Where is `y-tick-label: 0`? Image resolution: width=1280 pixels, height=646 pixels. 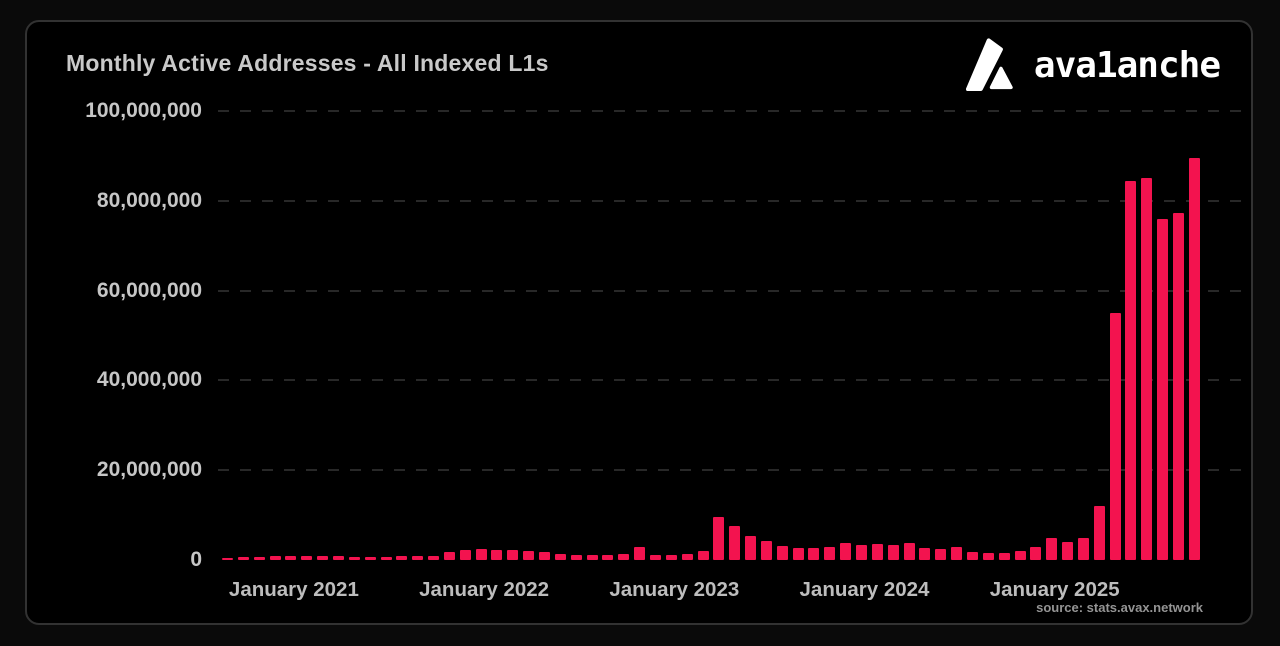 y-tick-label: 0 is located at coordinates (196, 559).